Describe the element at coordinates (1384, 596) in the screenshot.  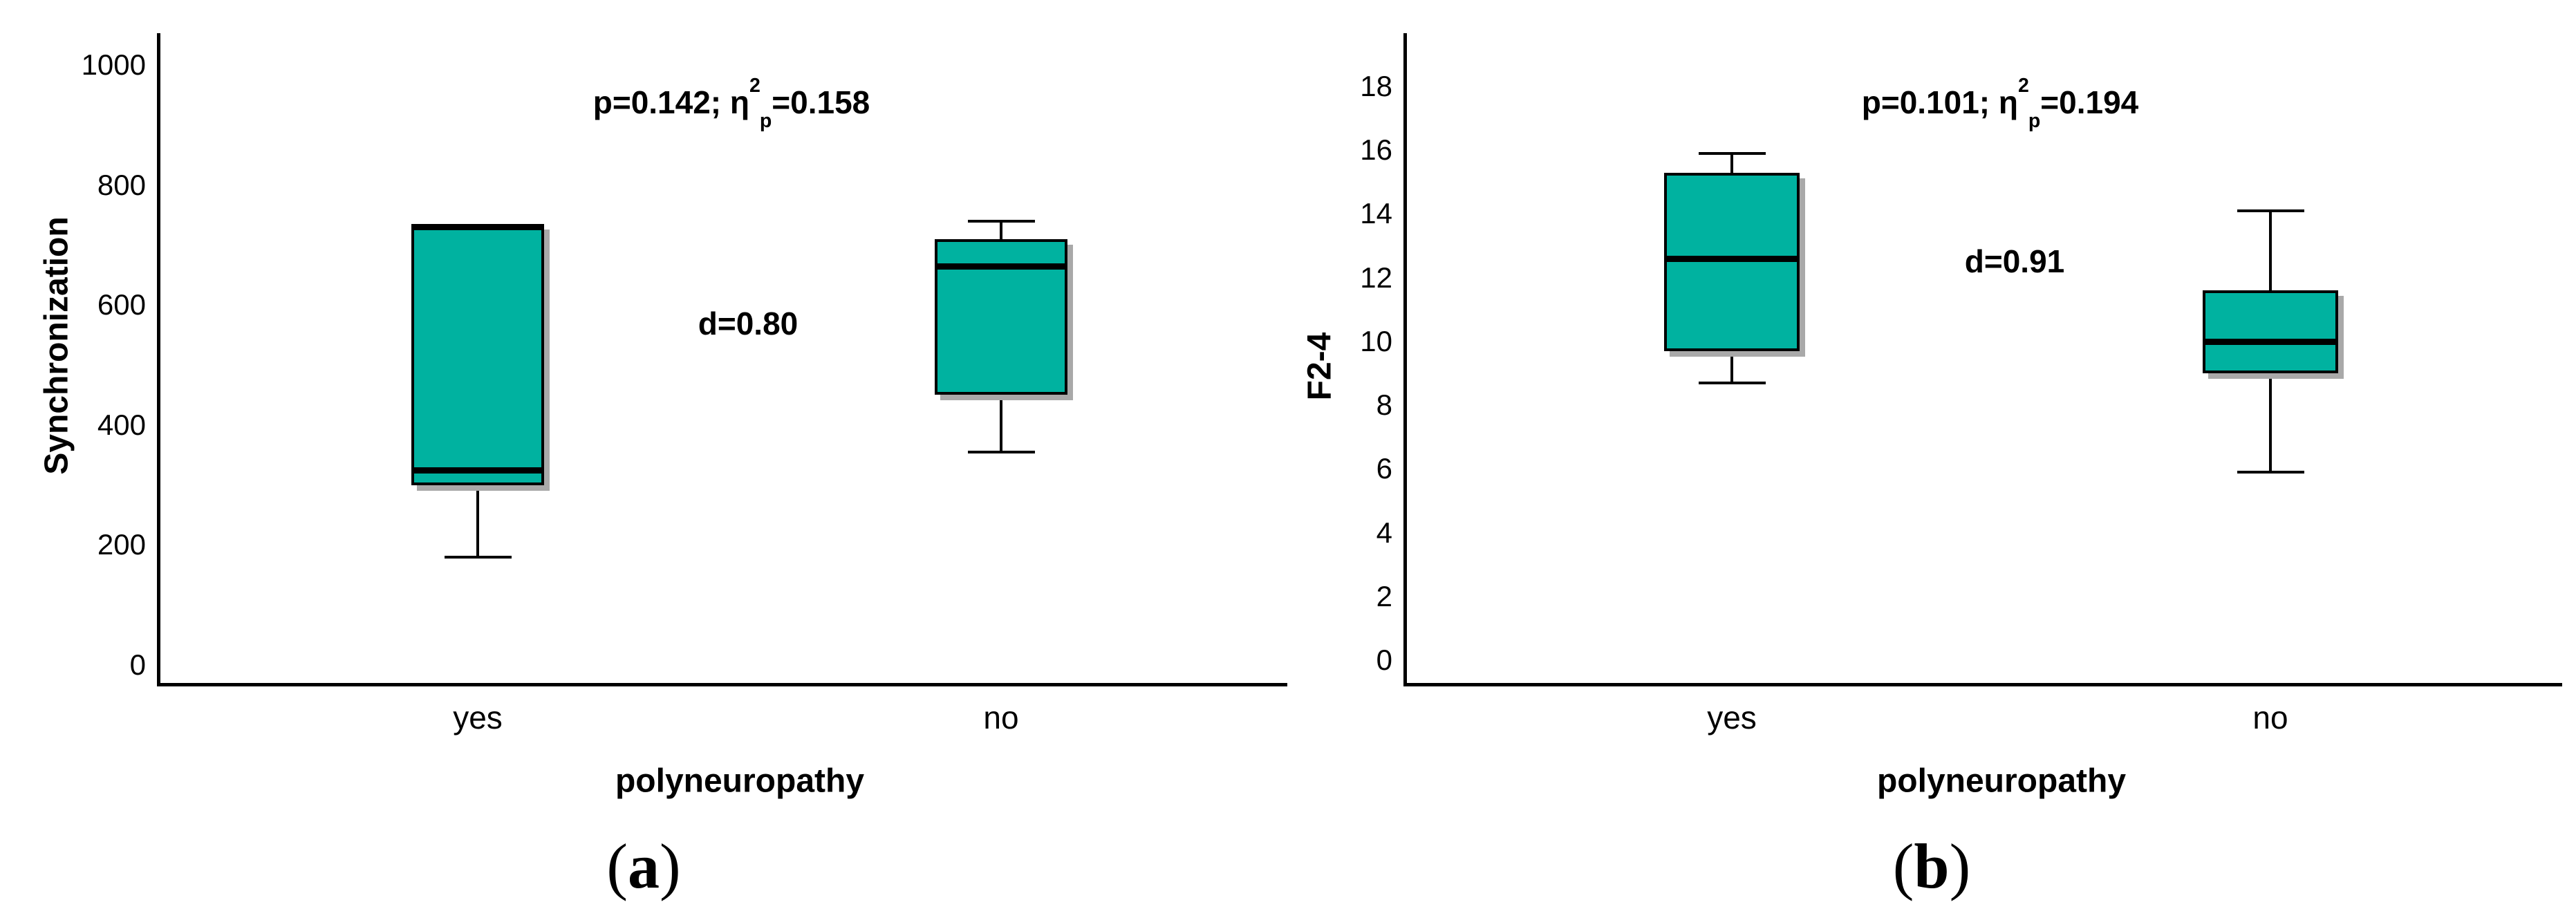
I see `y-tick-label: 2` at that location.